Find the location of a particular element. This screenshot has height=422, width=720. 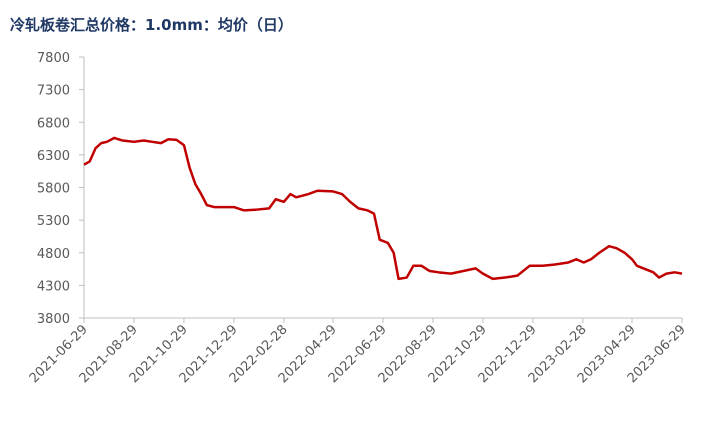

y-tick-label: 3800 is located at coordinates (53, 319).